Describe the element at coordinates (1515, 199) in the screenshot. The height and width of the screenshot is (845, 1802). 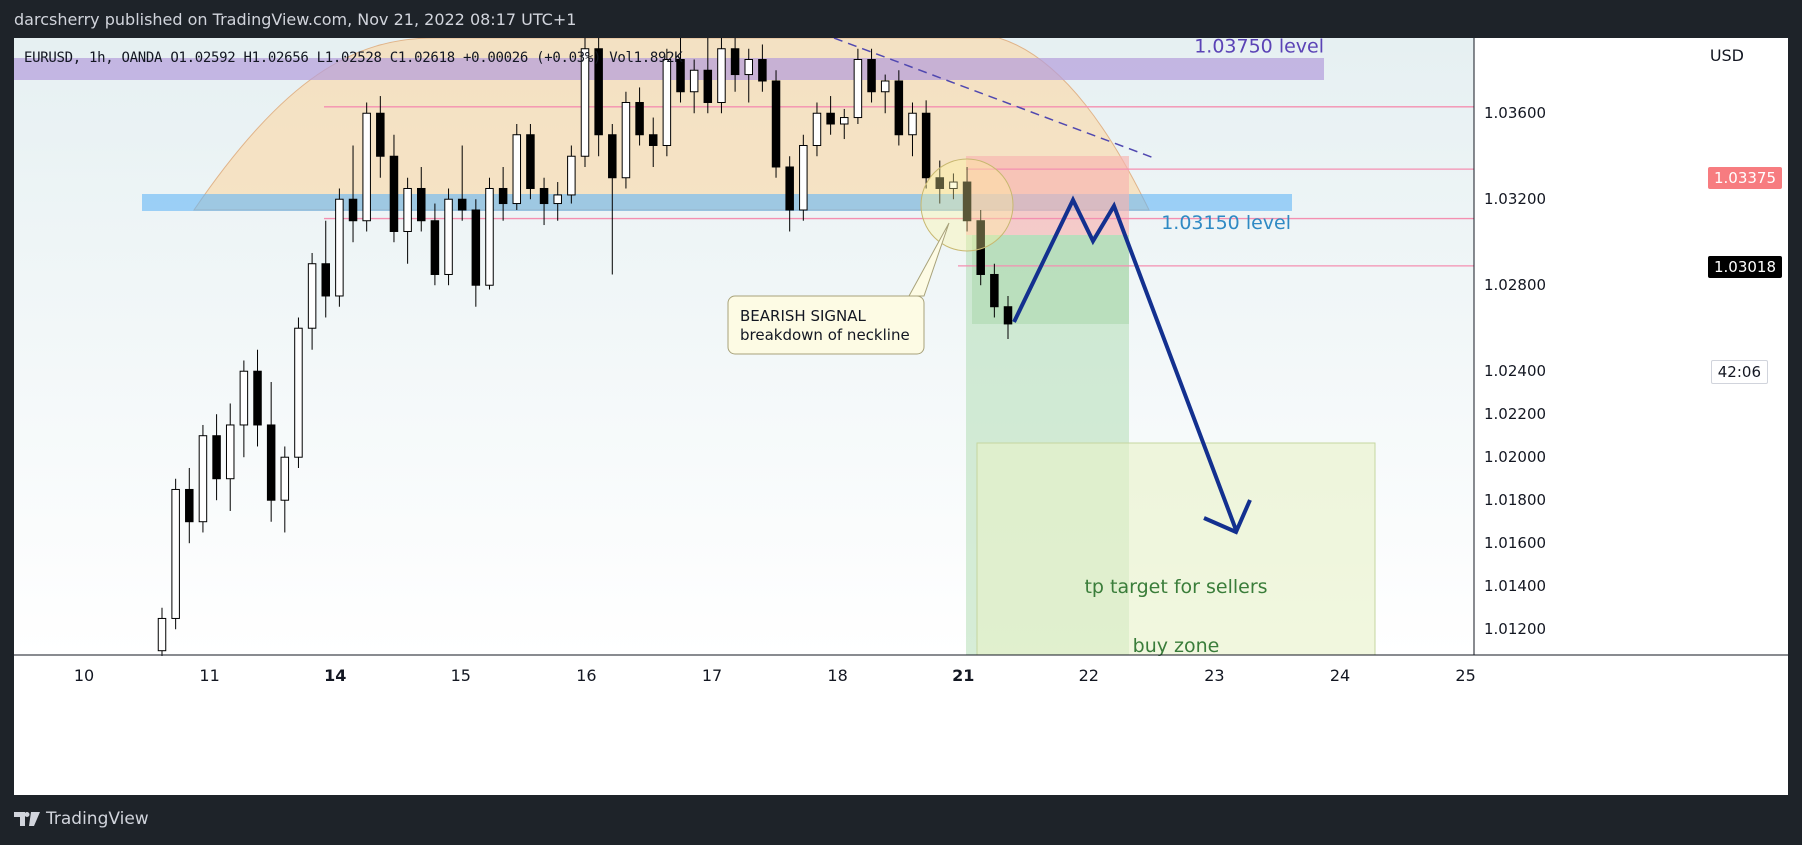
I see `price-tick-1: 1.03200` at that location.